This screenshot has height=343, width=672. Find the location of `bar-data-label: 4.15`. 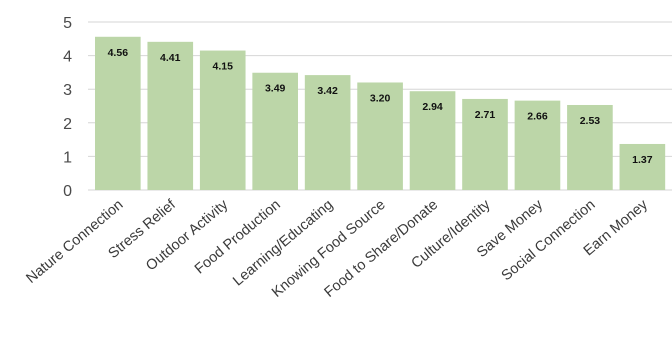

bar-data-label: 4.15 is located at coordinates (223, 67).